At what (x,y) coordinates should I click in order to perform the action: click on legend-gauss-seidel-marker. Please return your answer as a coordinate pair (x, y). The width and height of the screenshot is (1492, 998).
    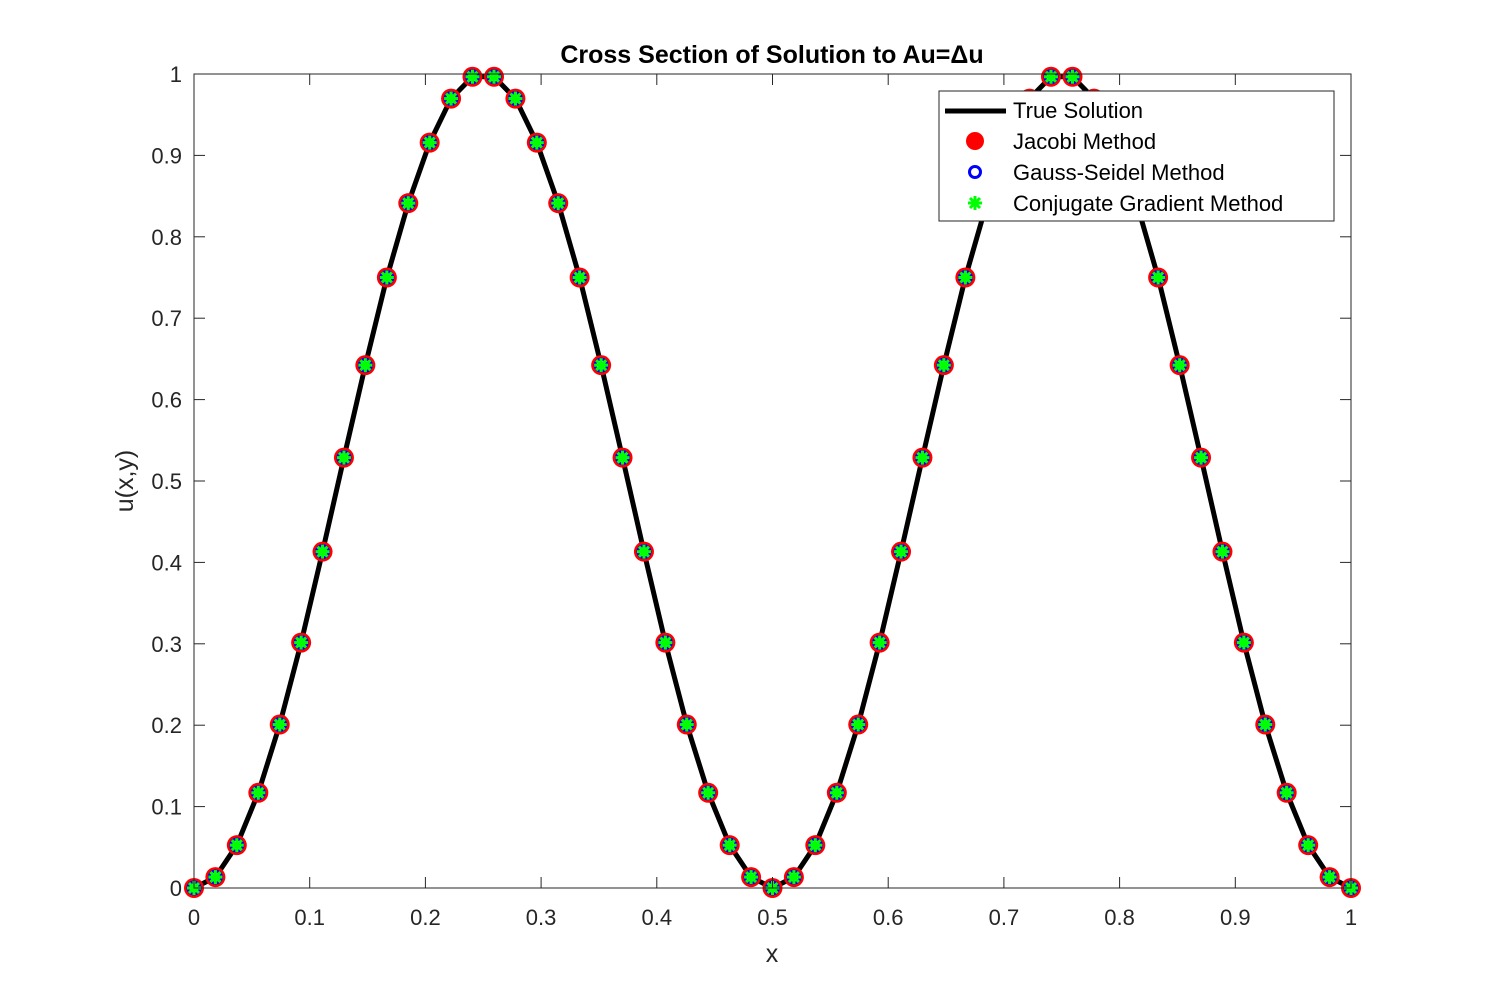
    Looking at the image, I should click on (975, 172).